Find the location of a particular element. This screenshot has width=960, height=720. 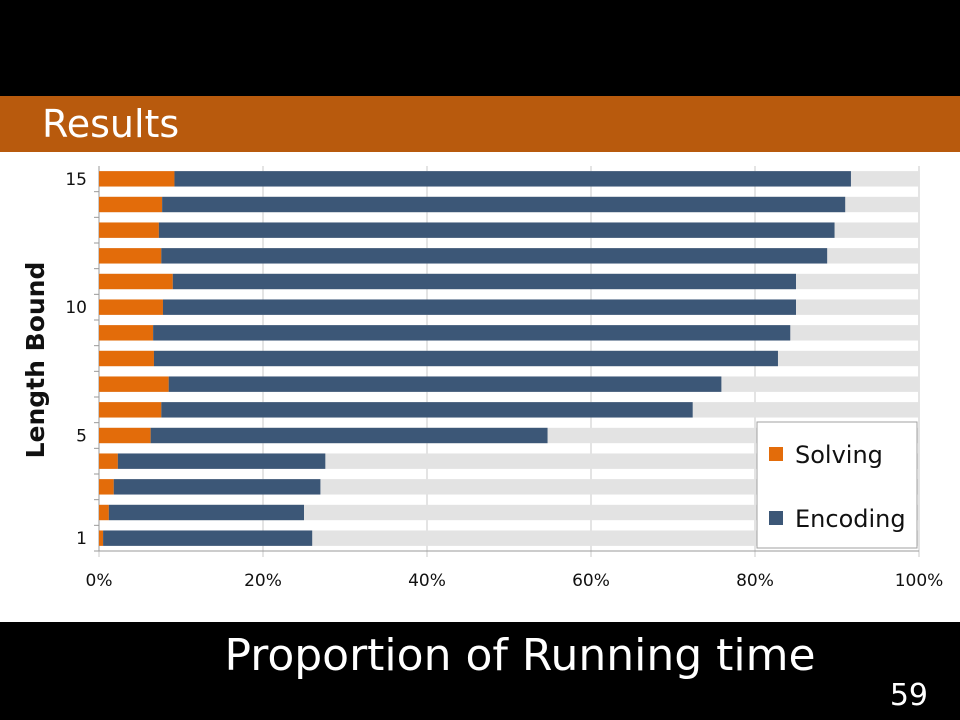

x-tick-label: 20% is located at coordinates (263, 581).